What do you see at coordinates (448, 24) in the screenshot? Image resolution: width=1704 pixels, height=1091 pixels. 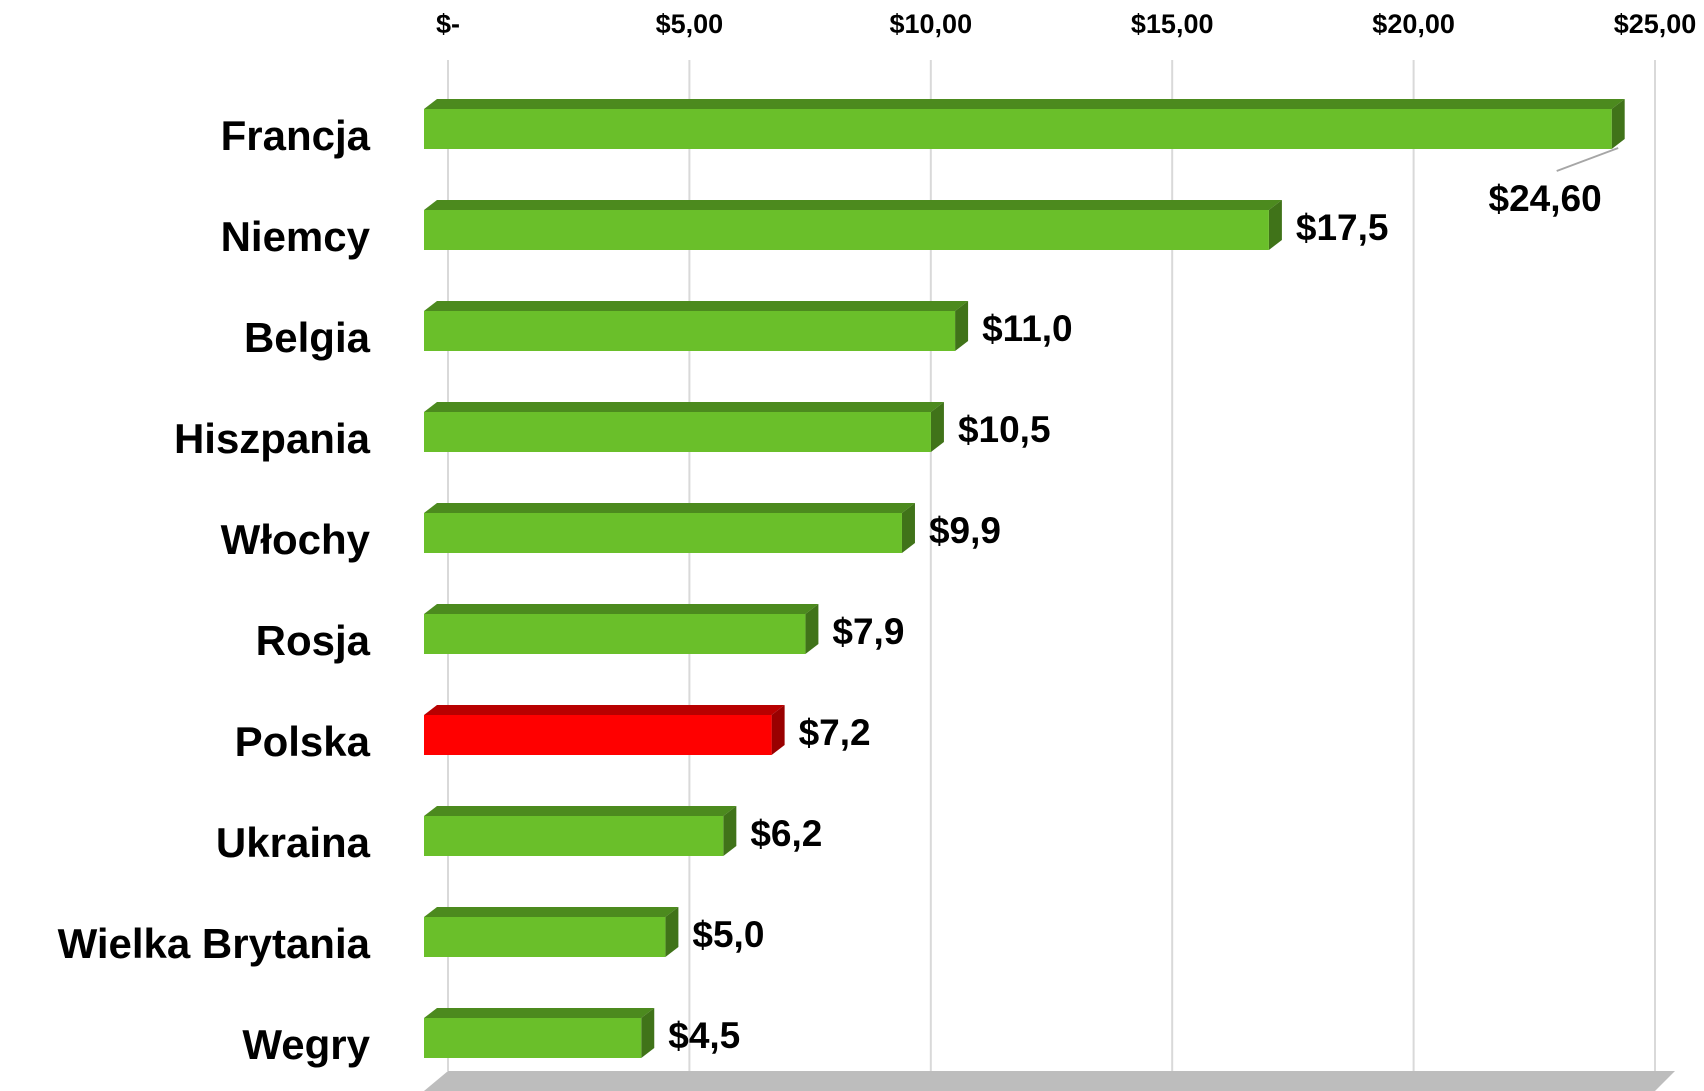 I see `x-tick-label: $-` at bounding box center [448, 24].